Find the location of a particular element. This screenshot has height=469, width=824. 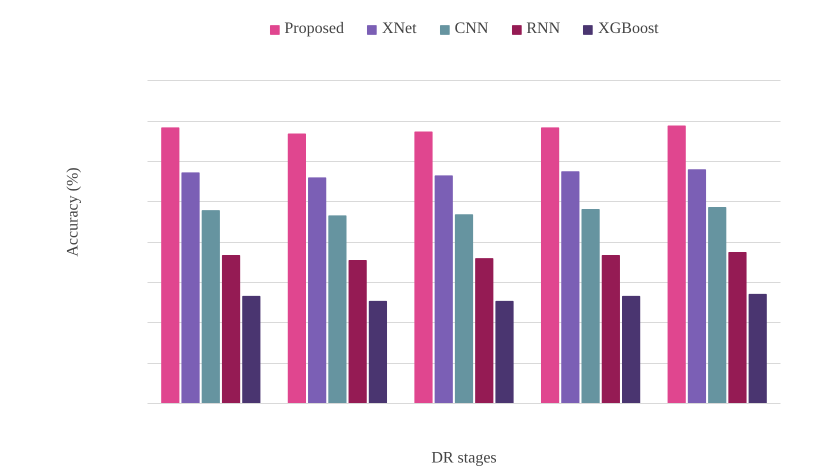

legend-label: XNet is located at coordinates (399, 29).